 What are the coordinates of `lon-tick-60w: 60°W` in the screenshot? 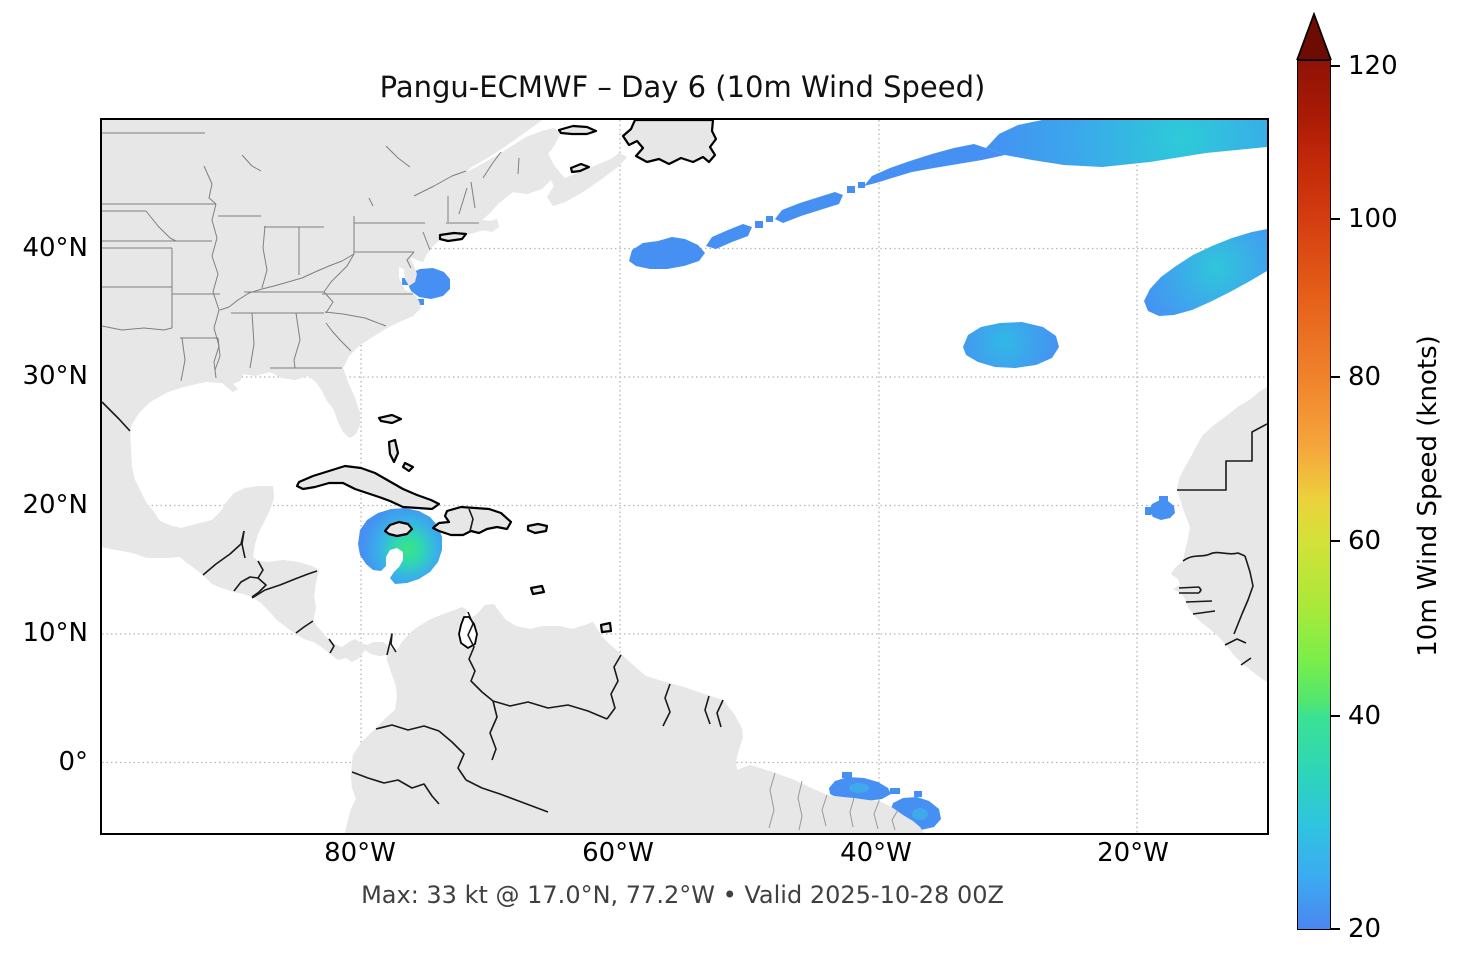 It's located at (618, 853).